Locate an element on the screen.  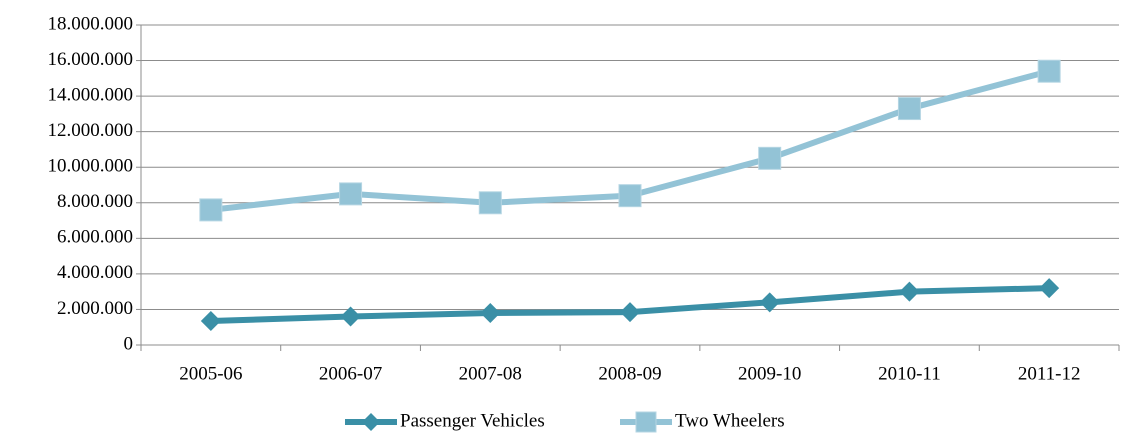
y-tick-label: 4.000.000 is located at coordinates (95, 272).